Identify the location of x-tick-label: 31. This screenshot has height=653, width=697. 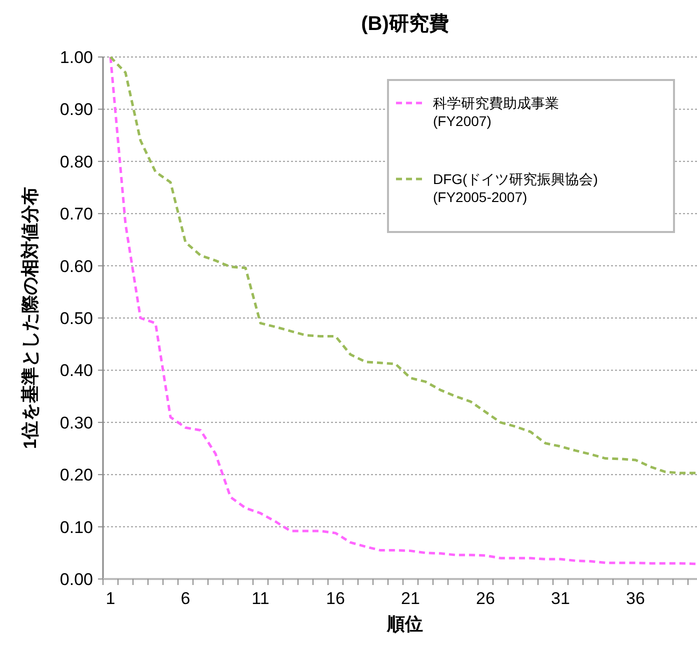
(560, 598).